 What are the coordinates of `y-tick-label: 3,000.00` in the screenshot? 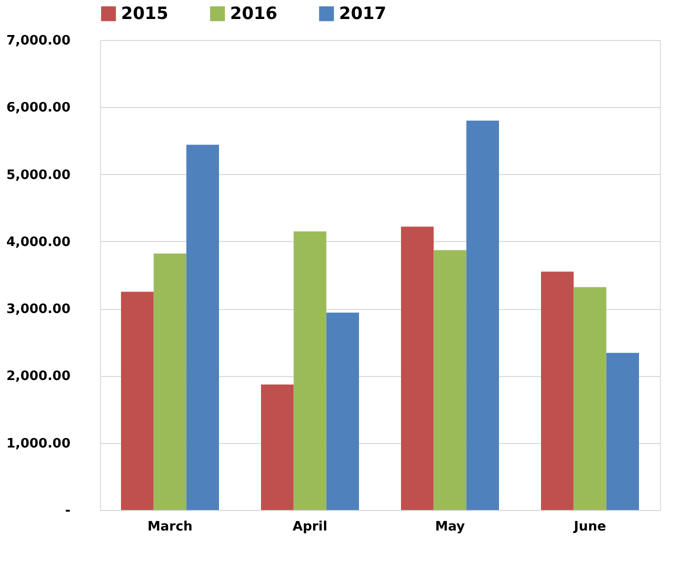 It's located at (38, 310).